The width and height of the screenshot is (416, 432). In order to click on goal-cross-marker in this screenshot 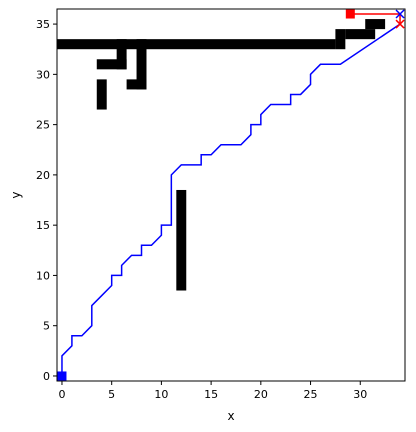, I will do `click(400, 14)`.